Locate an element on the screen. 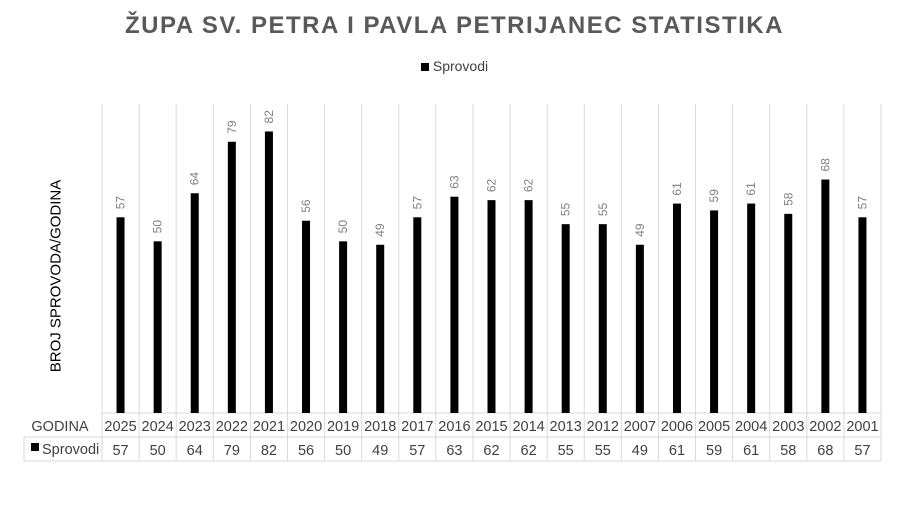  category-label: 2022 is located at coordinates (232, 427).